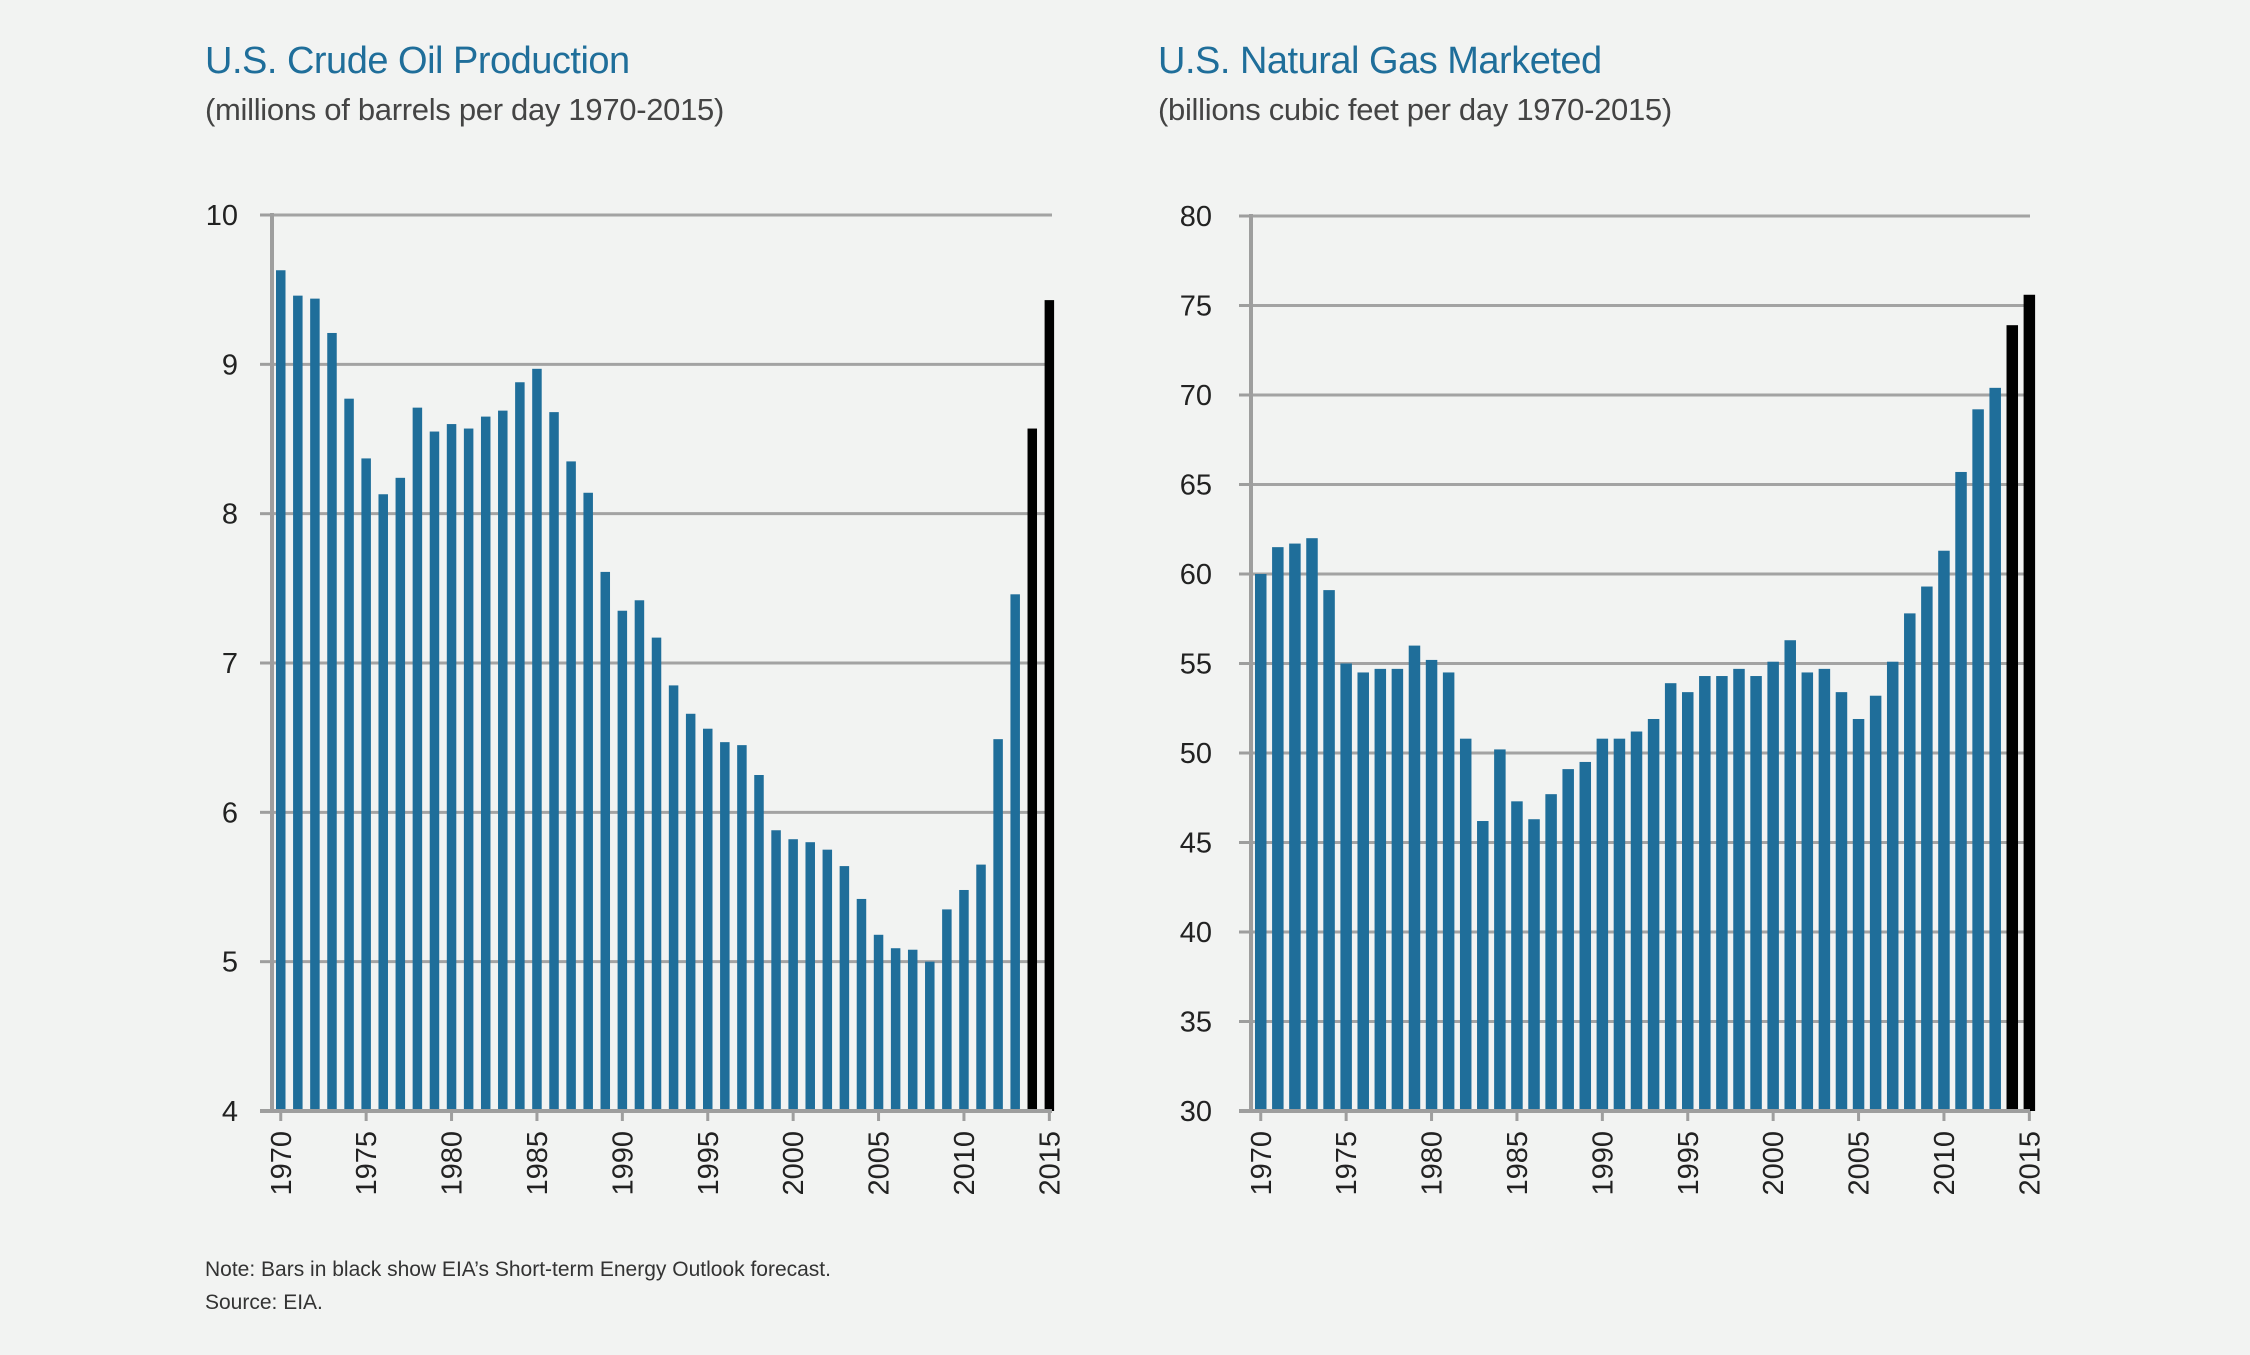 The width and height of the screenshot is (2250, 1355). I want to click on gas-x-tick-label: 1995, so click(1689, 1163).